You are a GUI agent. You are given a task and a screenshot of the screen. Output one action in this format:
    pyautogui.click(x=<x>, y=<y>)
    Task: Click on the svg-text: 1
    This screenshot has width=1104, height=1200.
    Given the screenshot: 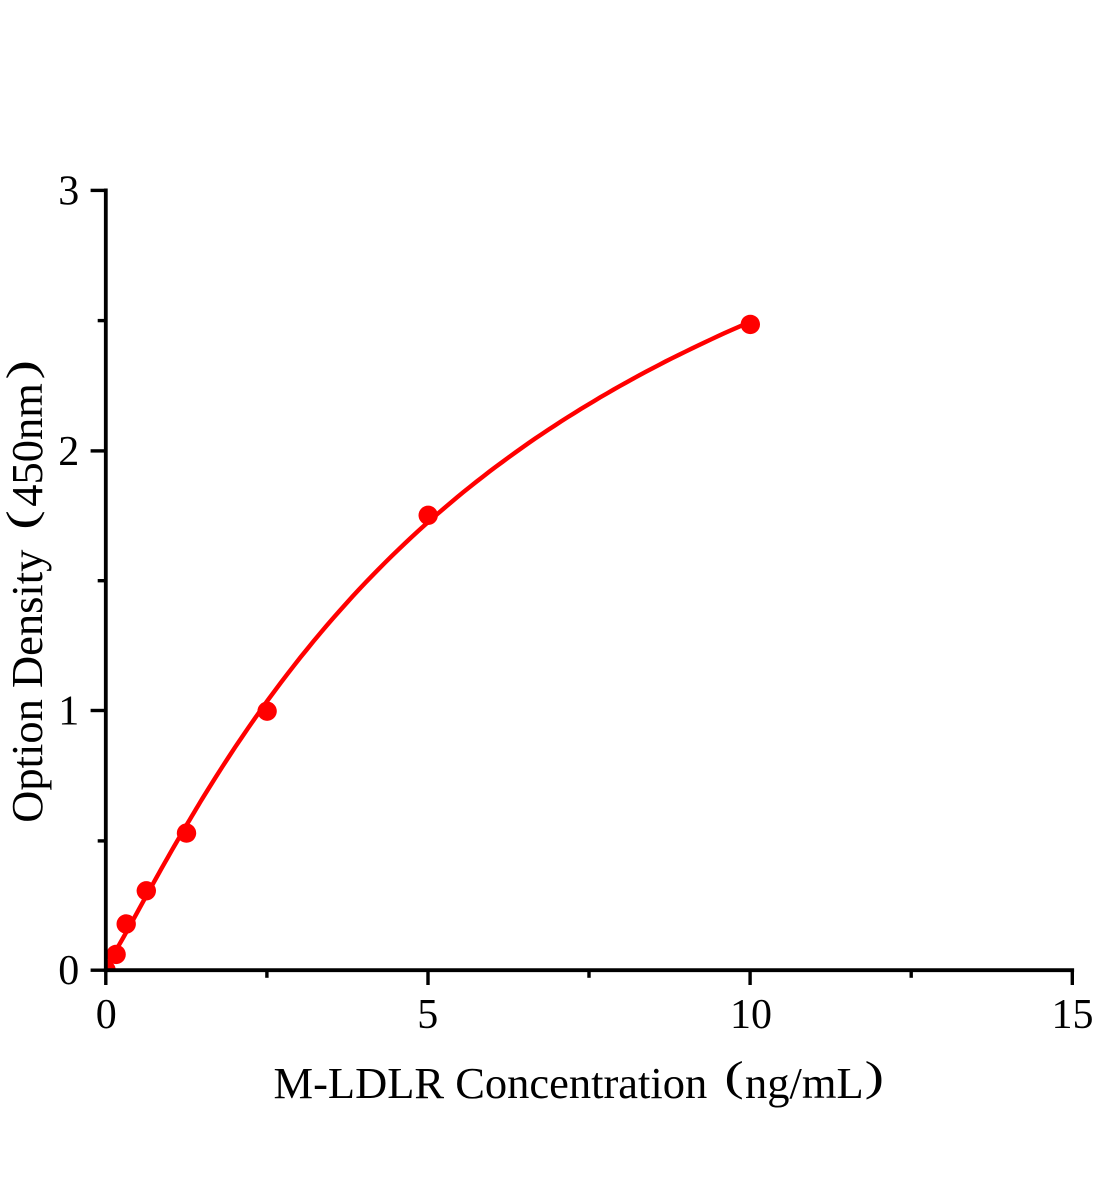 What is the action you would take?
    pyautogui.click(x=68, y=711)
    